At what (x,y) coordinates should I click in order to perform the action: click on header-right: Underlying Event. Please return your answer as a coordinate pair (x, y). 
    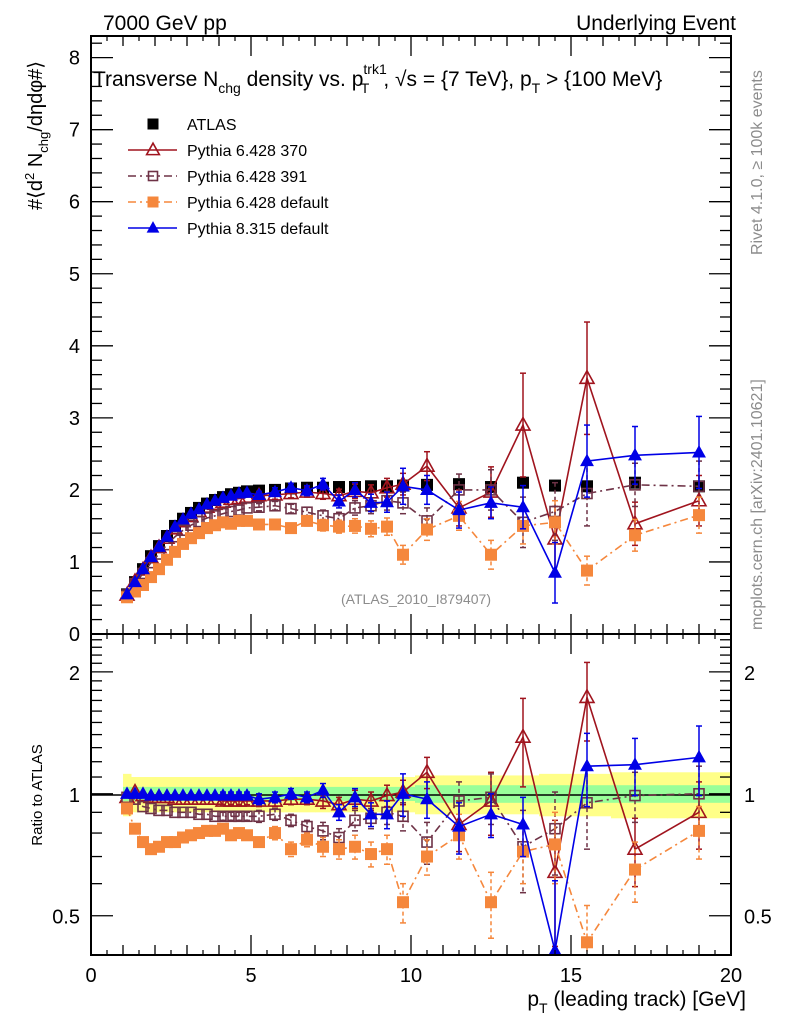
    Looking at the image, I should click on (656, 23).